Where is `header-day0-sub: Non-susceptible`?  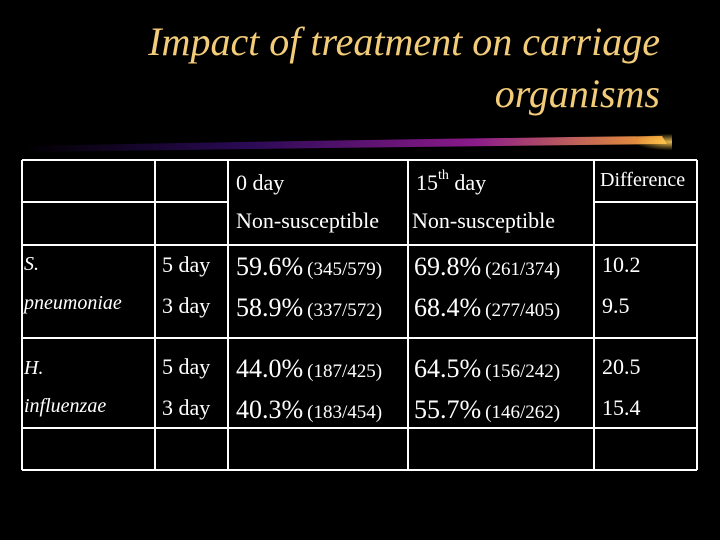
header-day0-sub: Non-susceptible is located at coordinates (307, 220).